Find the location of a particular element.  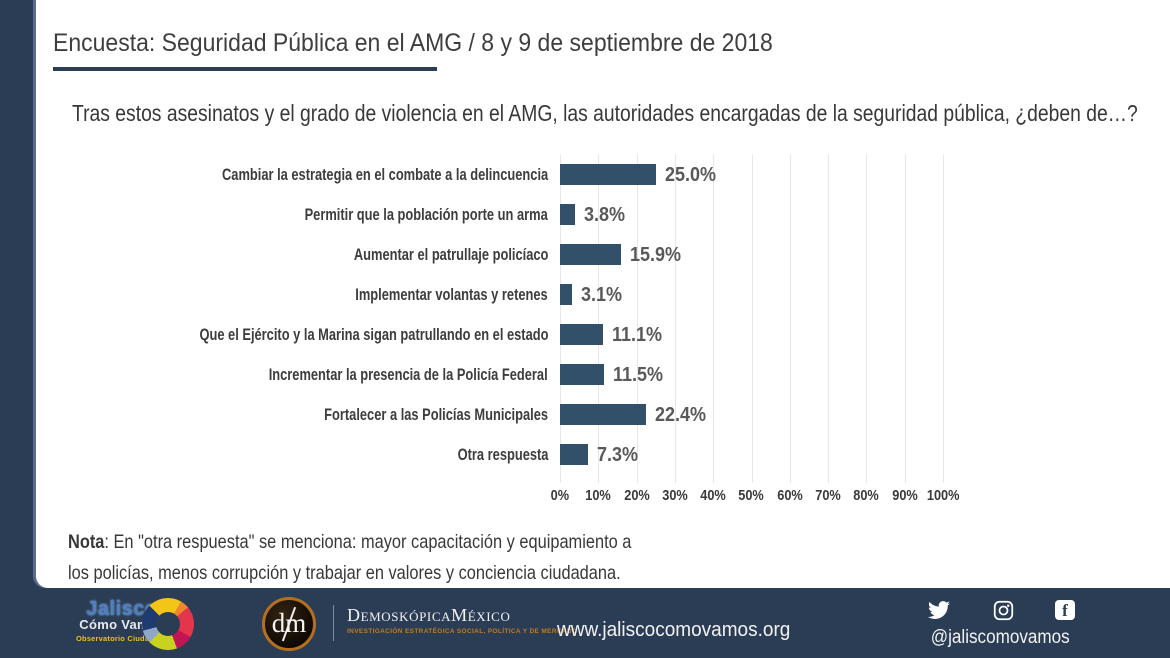

x-axis-tick-label: 30% is located at coordinates (675, 495).